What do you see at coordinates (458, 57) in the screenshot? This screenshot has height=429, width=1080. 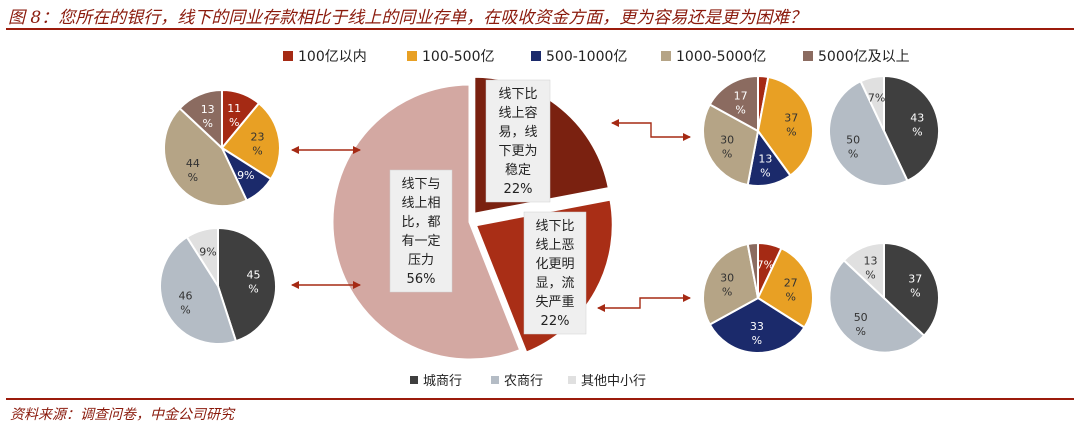 I see `legend-label: 100-500亿` at bounding box center [458, 57].